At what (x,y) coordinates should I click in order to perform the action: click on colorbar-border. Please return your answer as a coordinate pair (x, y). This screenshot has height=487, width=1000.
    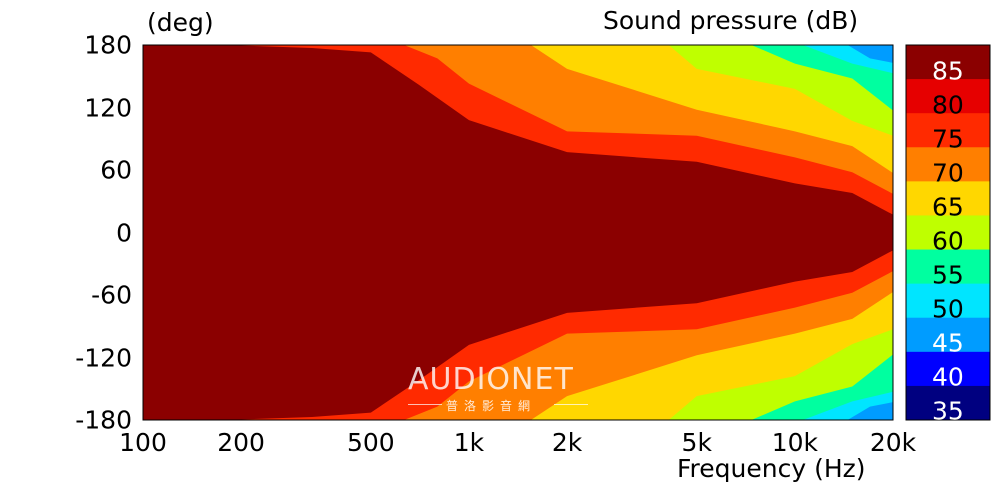
    Looking at the image, I should click on (948, 232).